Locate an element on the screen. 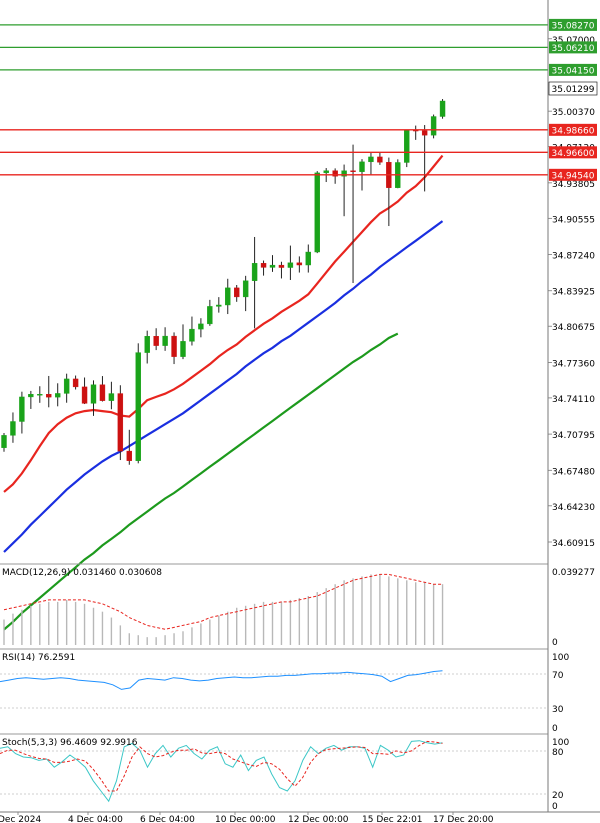  level-label: 34.98660 is located at coordinates (573, 131).